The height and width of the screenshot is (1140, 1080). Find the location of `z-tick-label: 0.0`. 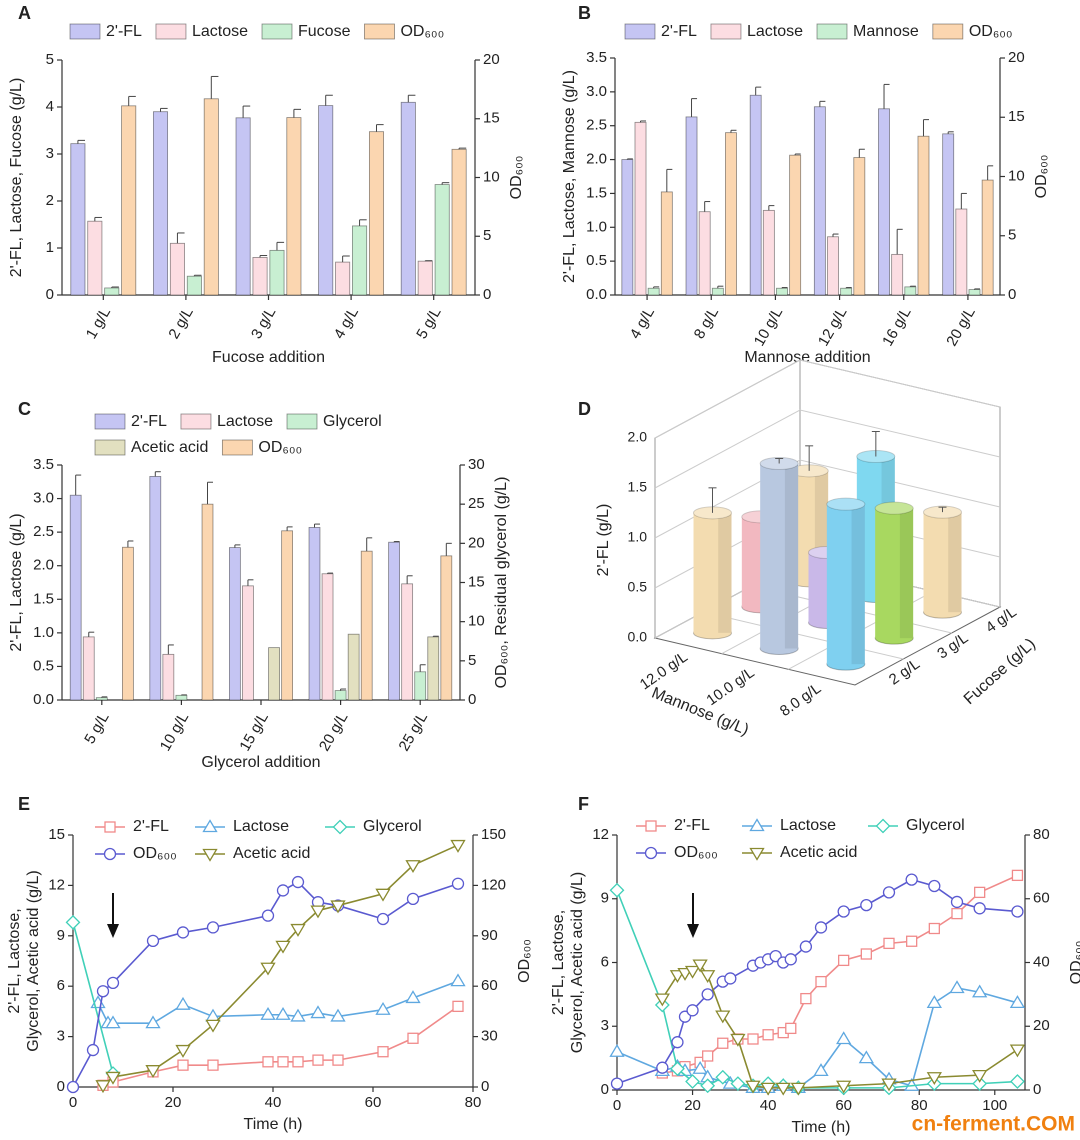

z-tick-label: 0.0 is located at coordinates (638, 637).